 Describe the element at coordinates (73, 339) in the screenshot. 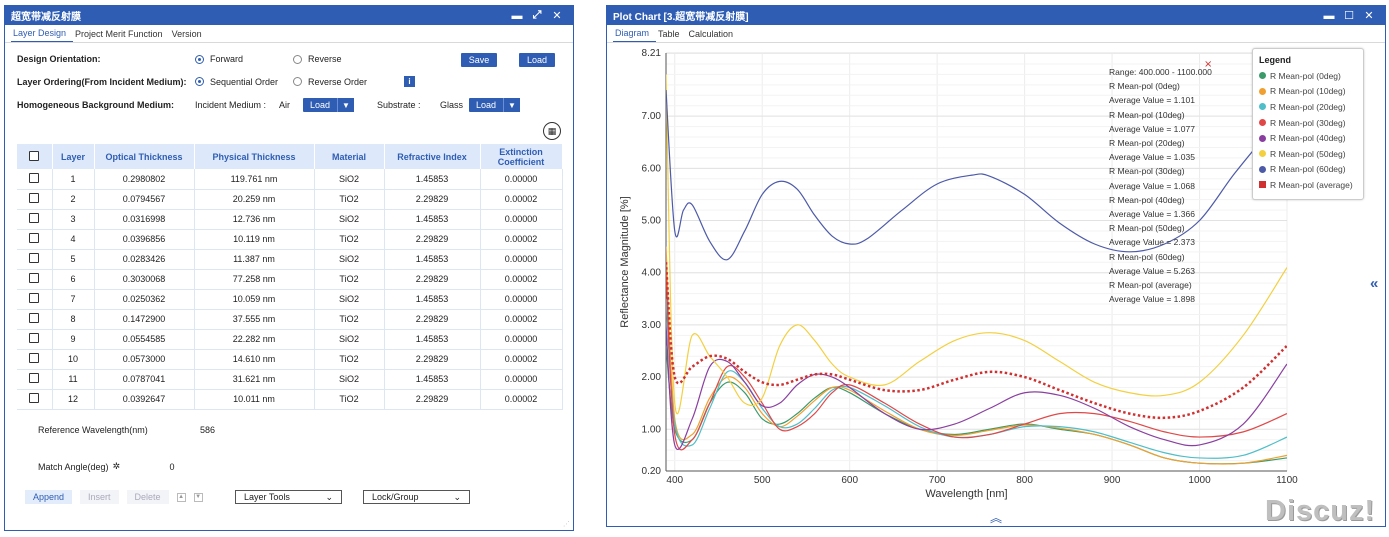

I see `table-cell: 9` at that location.